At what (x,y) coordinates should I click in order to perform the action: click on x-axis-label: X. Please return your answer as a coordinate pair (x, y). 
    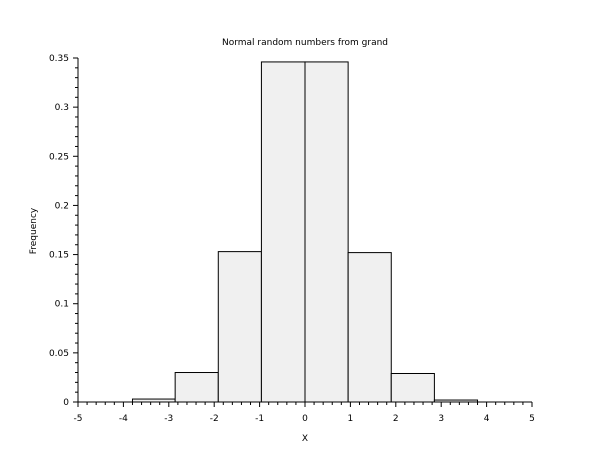
    Looking at the image, I should click on (305, 439).